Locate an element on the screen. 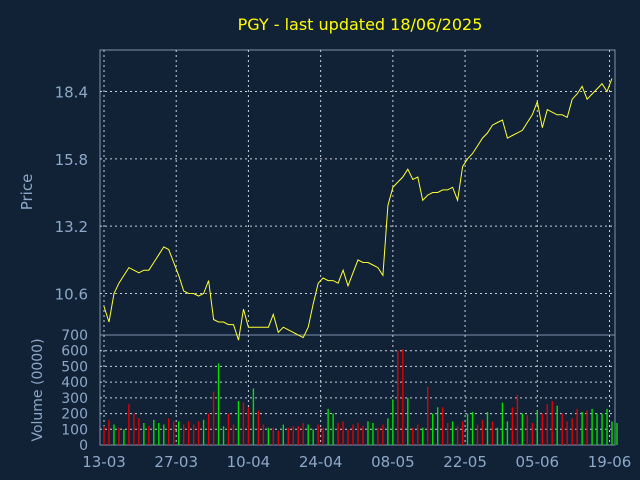 This screenshot has width=640, height=480. x-tick-label: 05-06 is located at coordinates (537, 462).